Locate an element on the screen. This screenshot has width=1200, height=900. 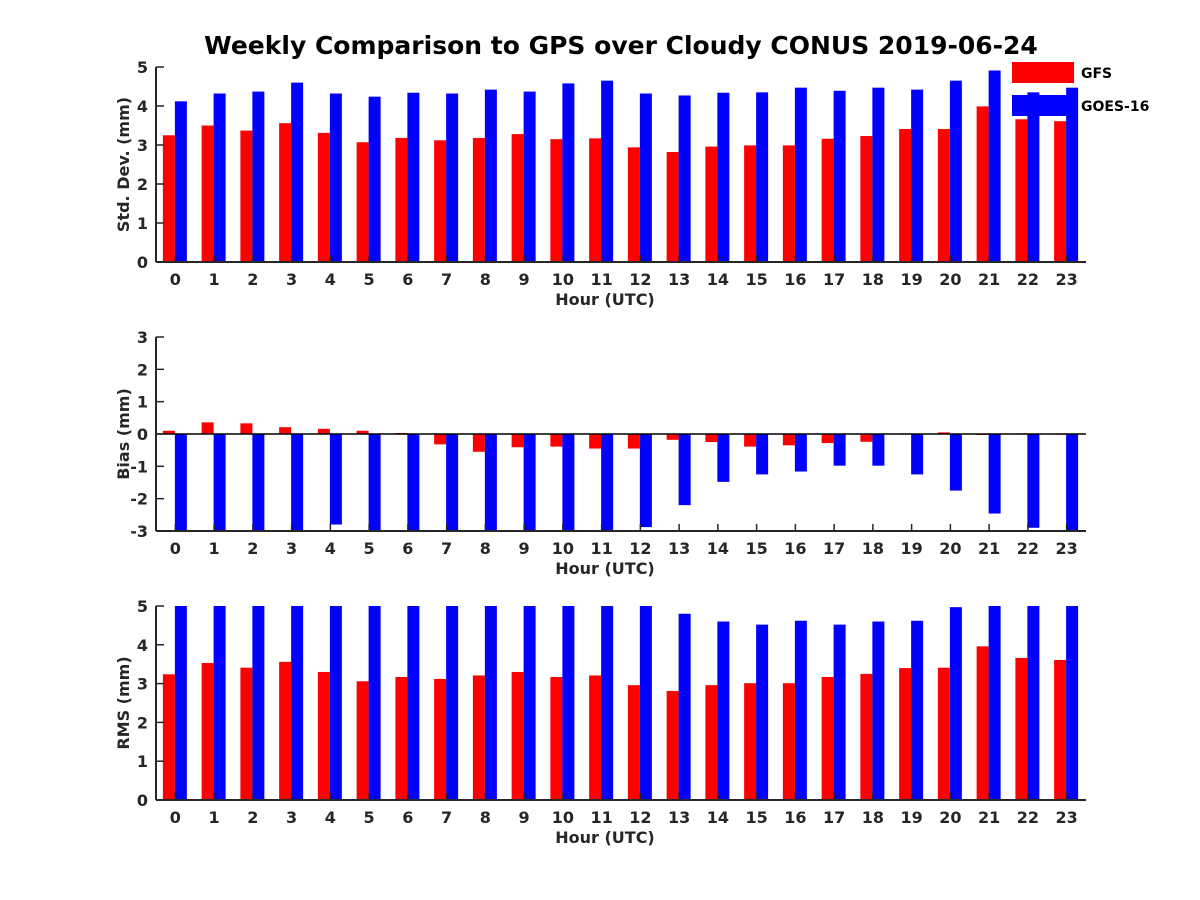
x-tick-label: 7 is located at coordinates (446, 817).